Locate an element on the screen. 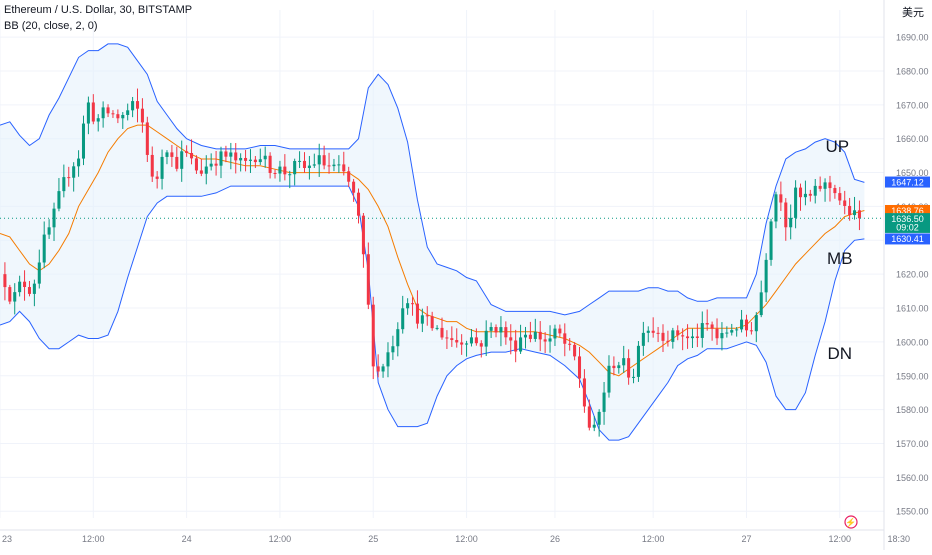 The image size is (932, 555). annotation-label: MB is located at coordinates (840, 258).